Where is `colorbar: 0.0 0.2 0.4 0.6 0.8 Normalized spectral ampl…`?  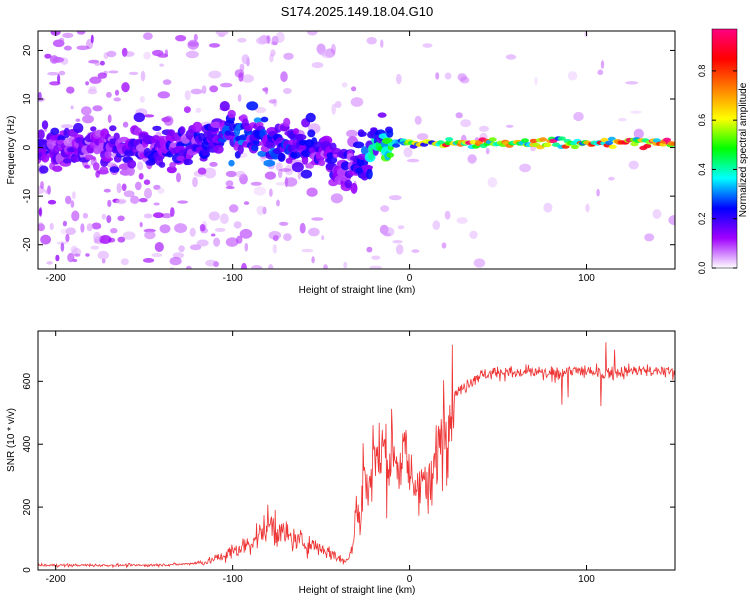 colorbar: 0.0 0.2 0.4 0.6 0.8 Normalized spectral ampl… is located at coordinates (723, 151).